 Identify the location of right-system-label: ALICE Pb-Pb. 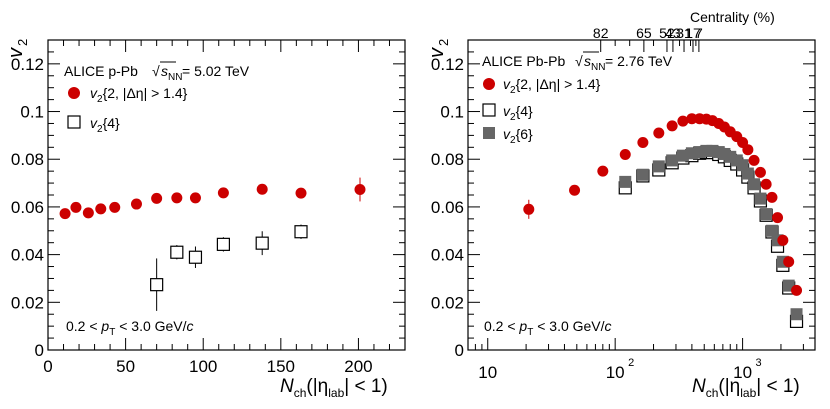
(523, 61).